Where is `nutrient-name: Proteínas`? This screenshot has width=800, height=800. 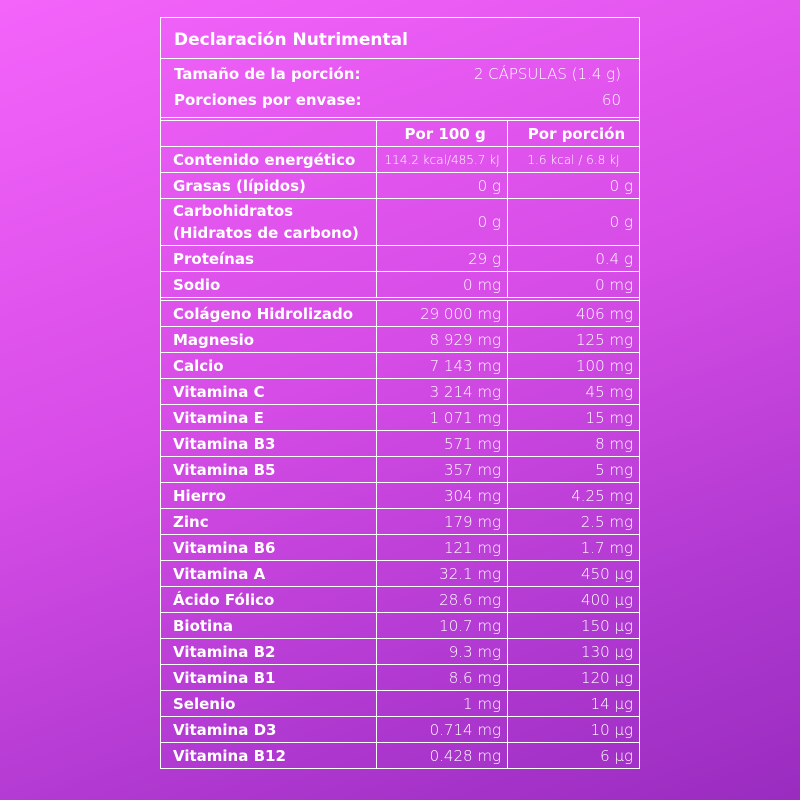
nutrient-name: Proteínas is located at coordinates (269, 258).